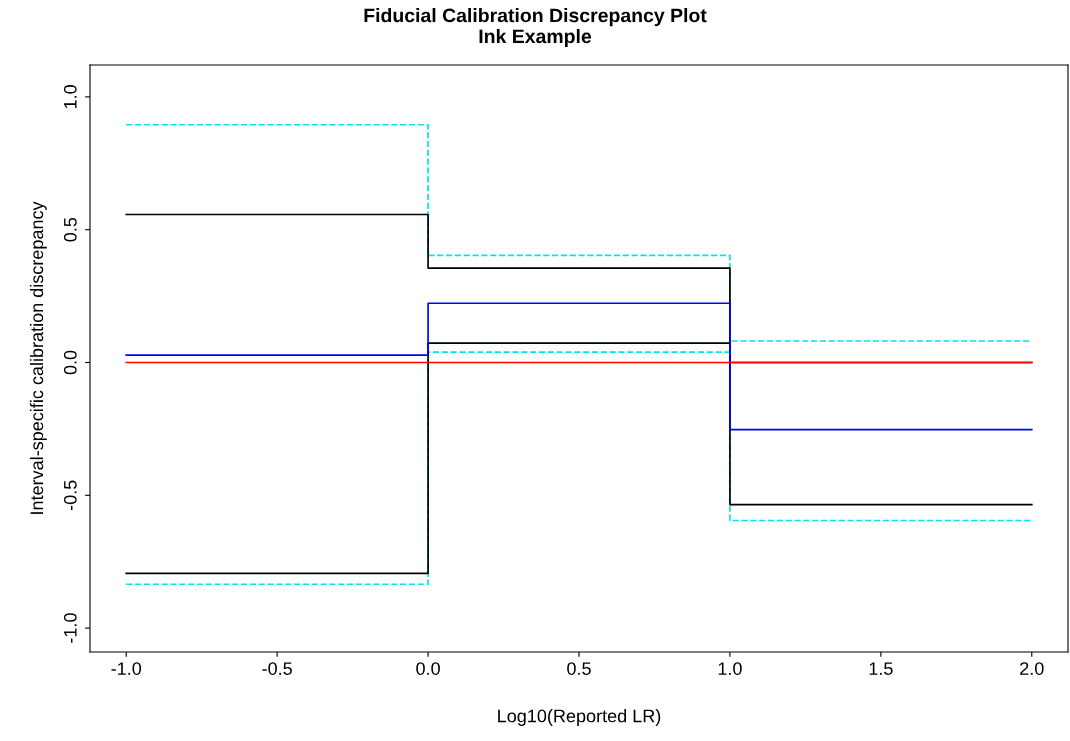 This screenshot has width=1070, height=741. What do you see at coordinates (70, 97) in the screenshot?
I see `y-tick-label: 1.0` at bounding box center [70, 97].